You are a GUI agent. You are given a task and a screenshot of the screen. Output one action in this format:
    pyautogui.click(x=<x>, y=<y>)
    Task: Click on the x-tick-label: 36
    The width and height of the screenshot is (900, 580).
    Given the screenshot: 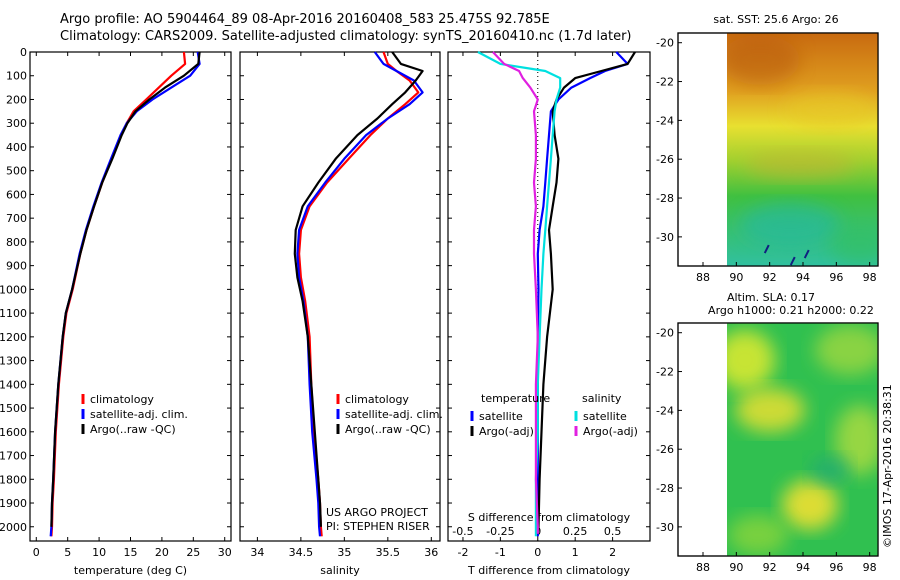 What is the action you would take?
    pyautogui.click(x=431, y=552)
    